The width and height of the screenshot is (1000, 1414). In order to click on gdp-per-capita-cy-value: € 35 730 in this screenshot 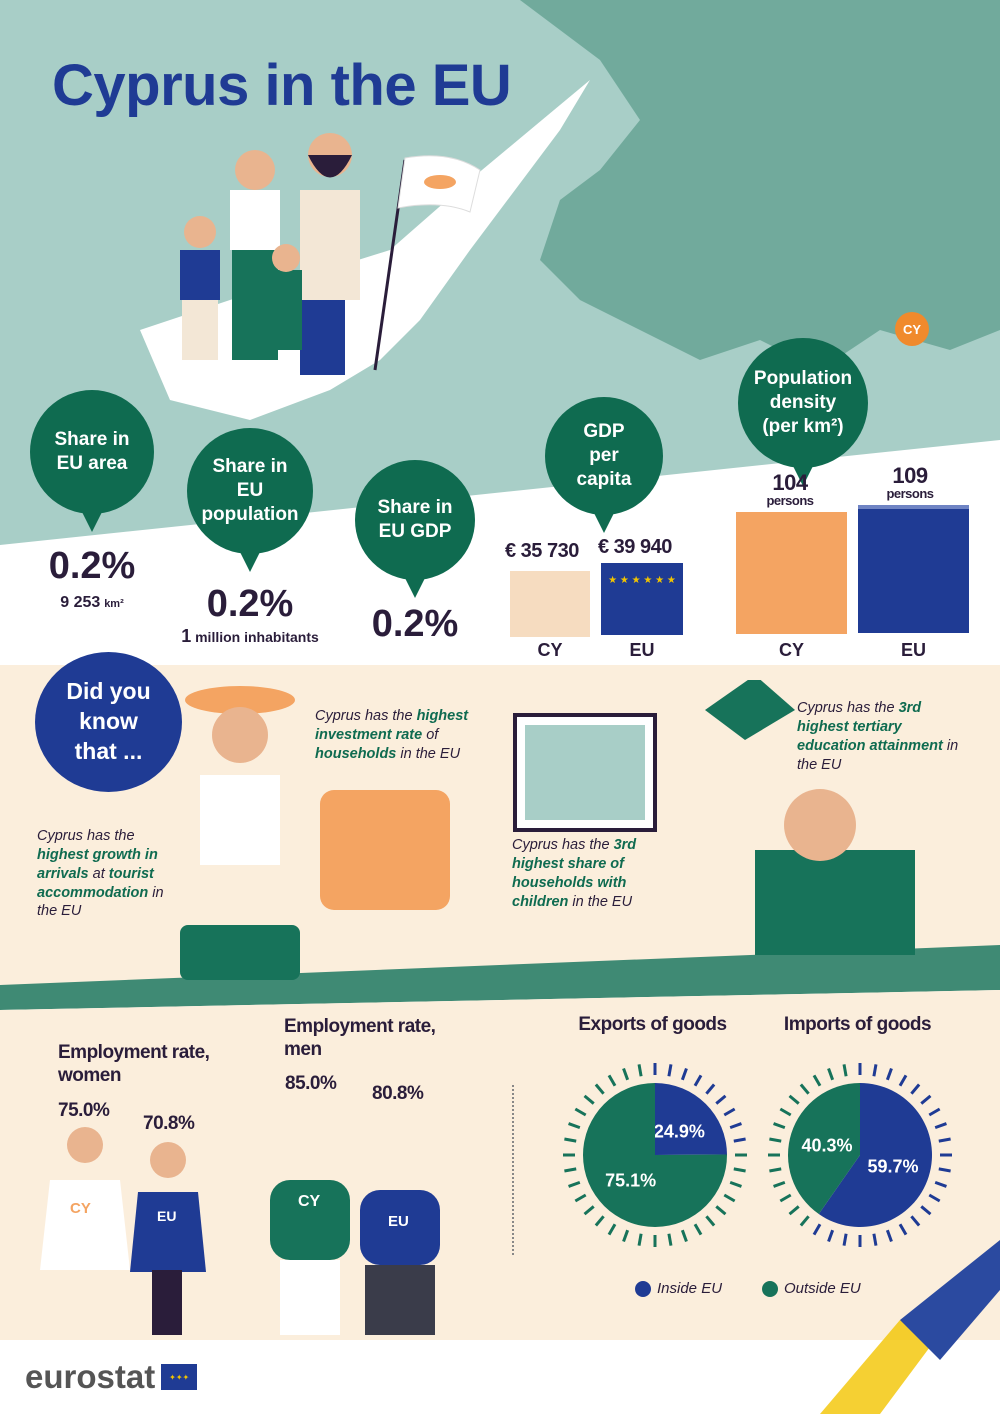, I will do `click(542, 551)`.